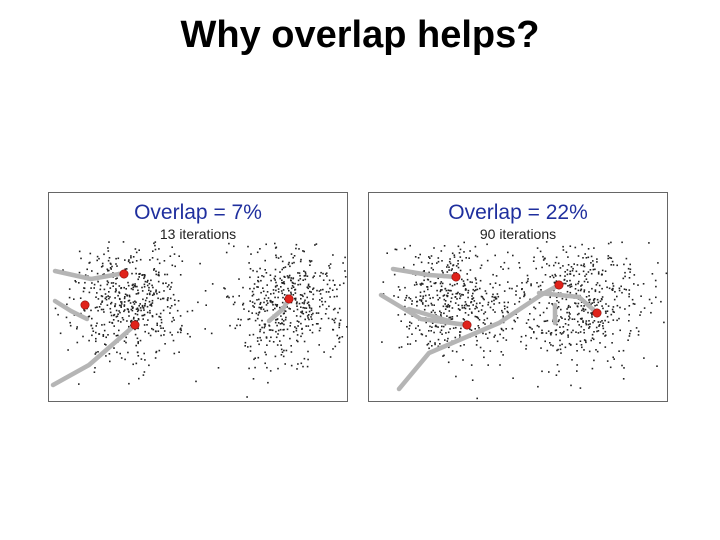 This screenshot has height=540, width=720. What do you see at coordinates (199, 319) in the screenshot?
I see `scatter-plot` at bounding box center [199, 319].